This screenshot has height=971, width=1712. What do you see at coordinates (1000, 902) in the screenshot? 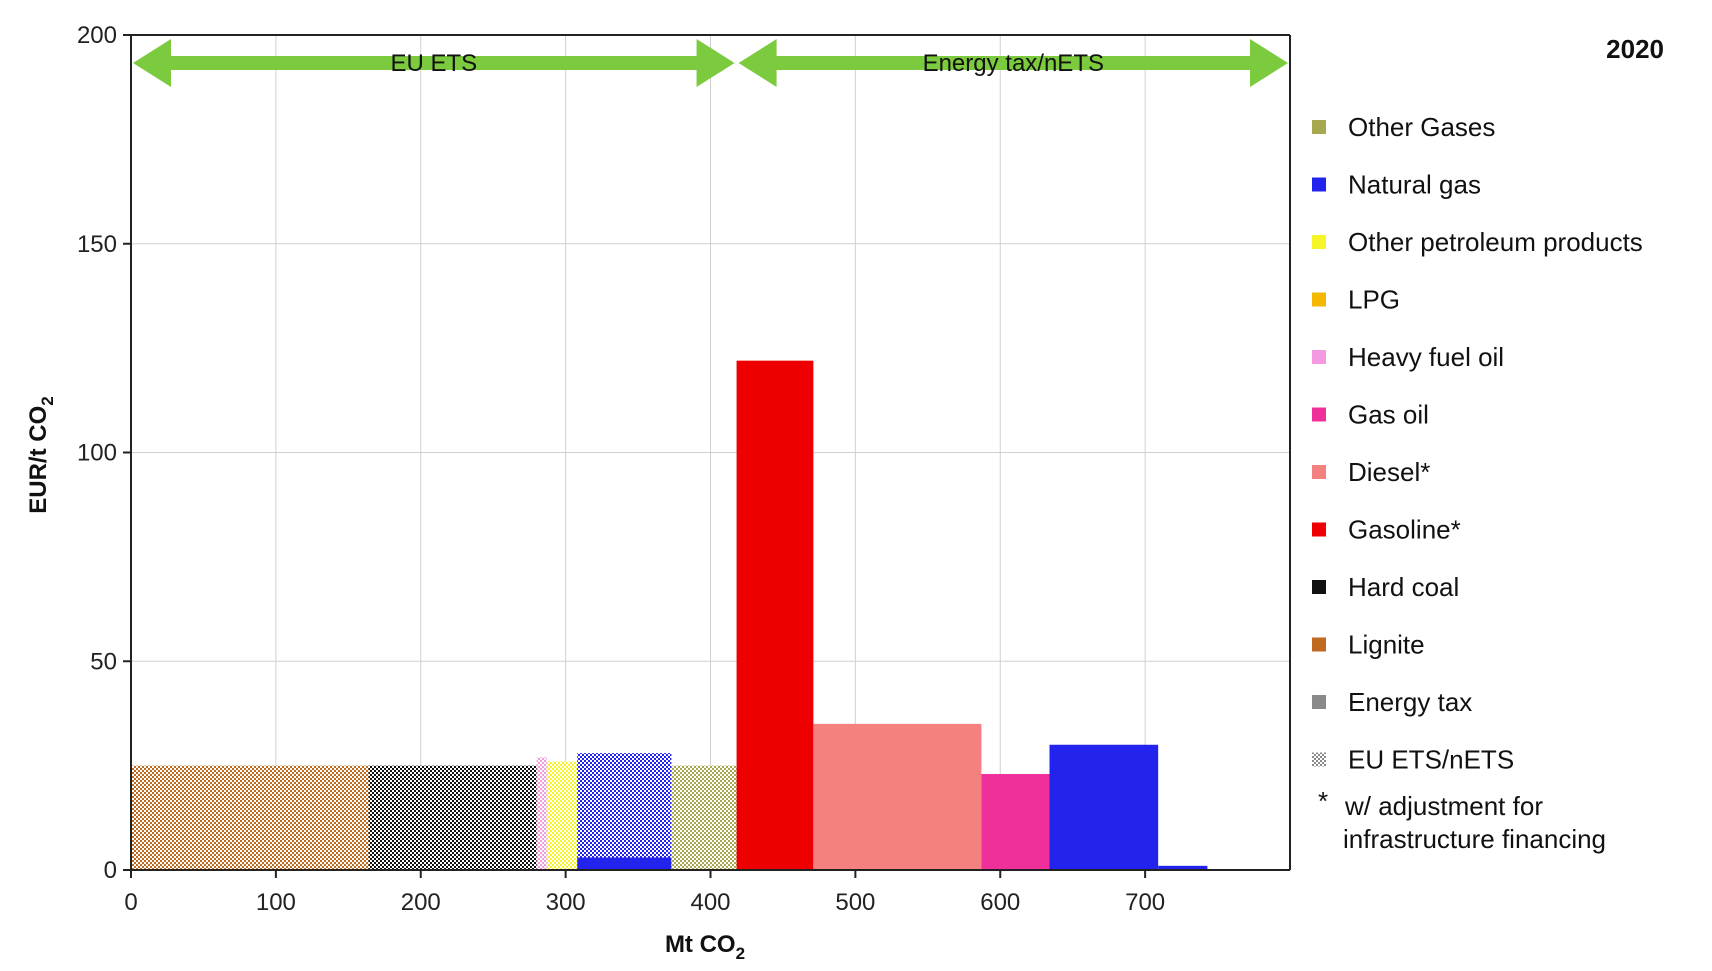
I see `x-tick-label: 600` at bounding box center [1000, 902].